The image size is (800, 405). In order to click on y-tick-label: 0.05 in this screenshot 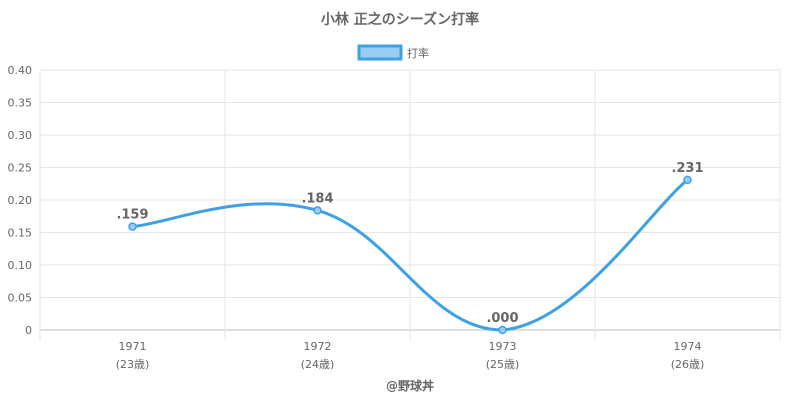, I will do `click(20, 298)`.